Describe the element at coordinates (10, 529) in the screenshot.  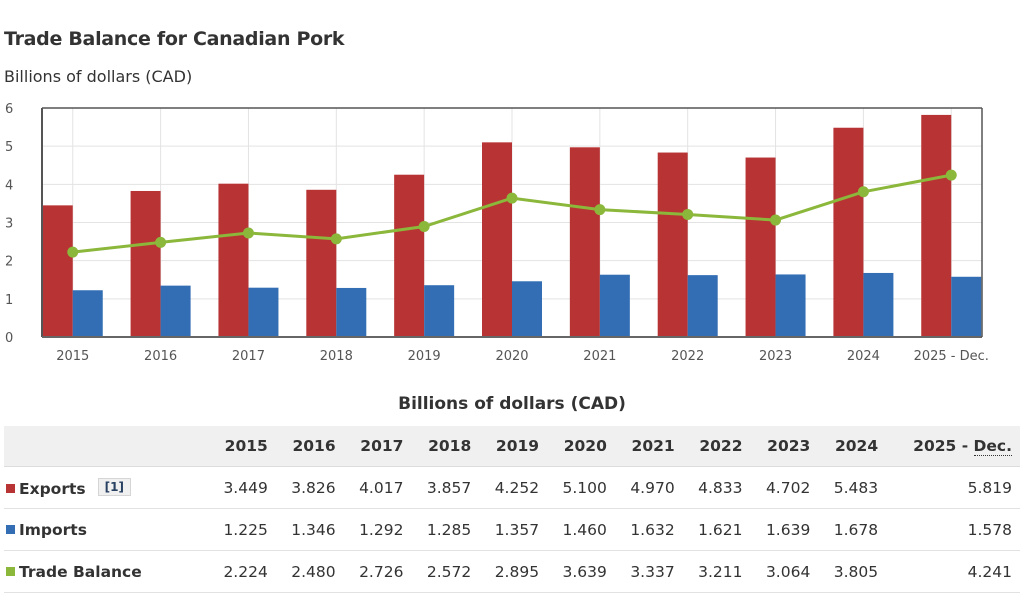
I see `legend-swatch-icon` at that location.